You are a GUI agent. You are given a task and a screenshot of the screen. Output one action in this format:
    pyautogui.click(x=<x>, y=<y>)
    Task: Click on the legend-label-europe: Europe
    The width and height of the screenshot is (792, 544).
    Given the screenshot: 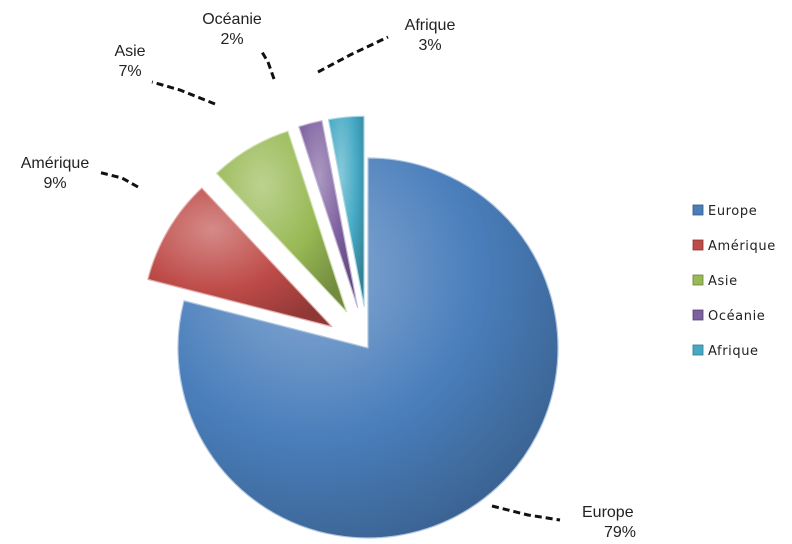 What is the action you would take?
    pyautogui.click(x=732, y=211)
    